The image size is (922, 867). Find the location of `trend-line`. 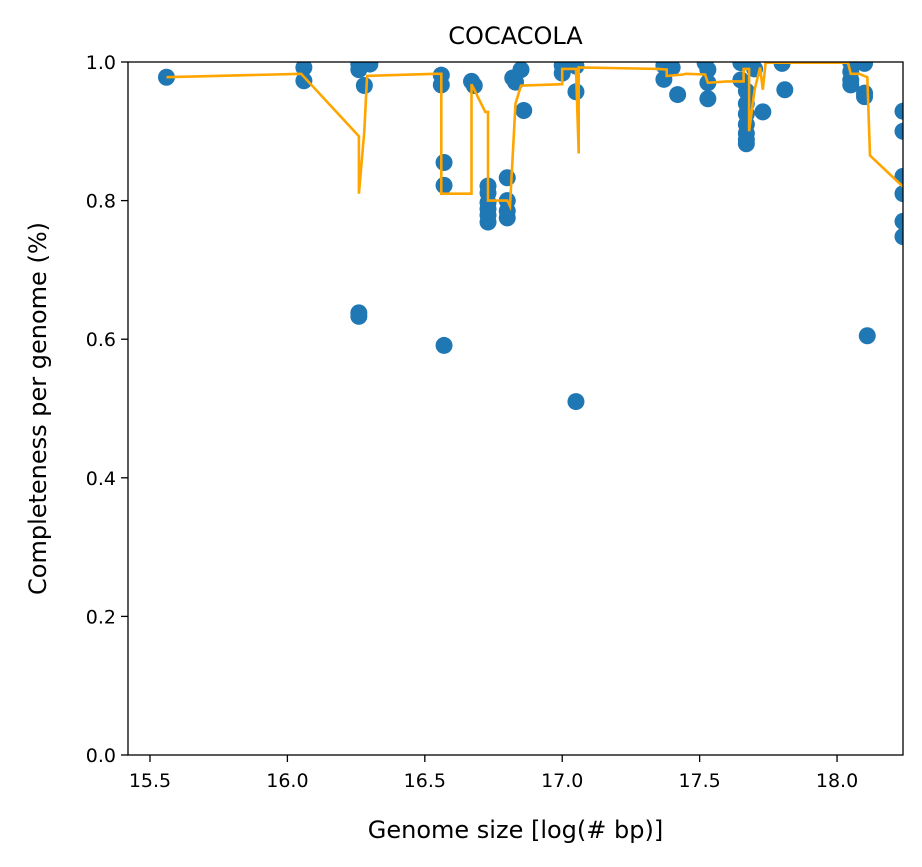

trend-line is located at coordinates (534, 137).